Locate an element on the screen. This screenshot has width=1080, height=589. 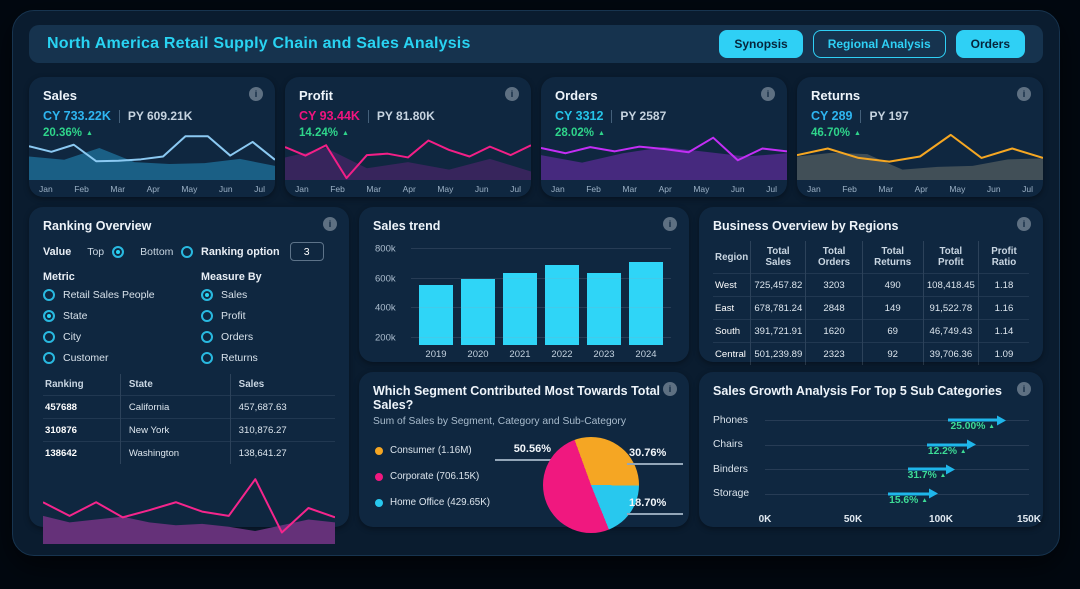
legend-item-corporate-706-15k-: Corporate (706.15K) is located at coordinates (432, 476).